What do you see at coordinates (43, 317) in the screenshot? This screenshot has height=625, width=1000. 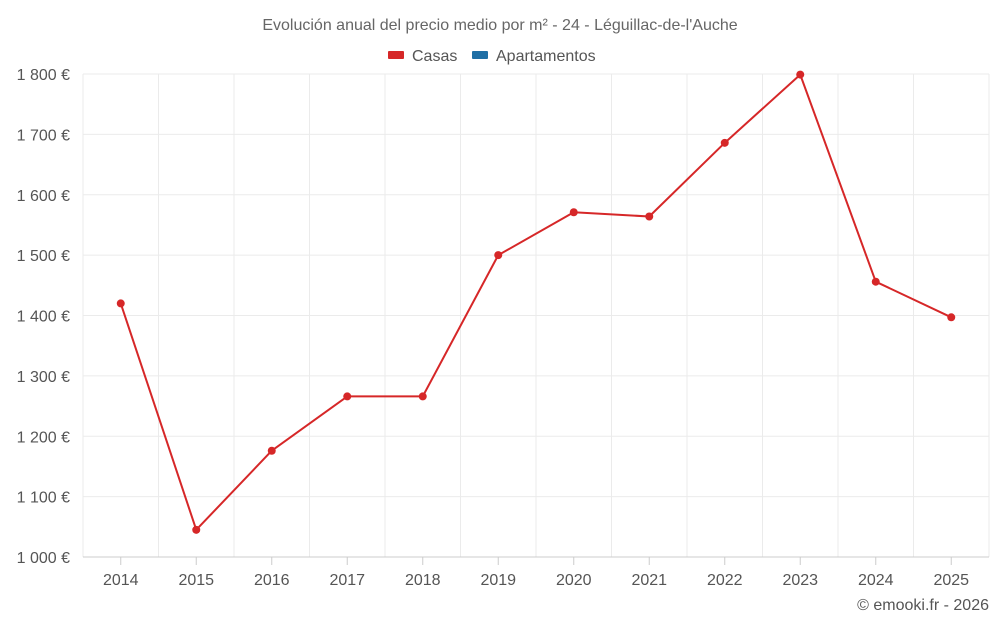 I see `y-tick-label: 1 400 €` at bounding box center [43, 317].